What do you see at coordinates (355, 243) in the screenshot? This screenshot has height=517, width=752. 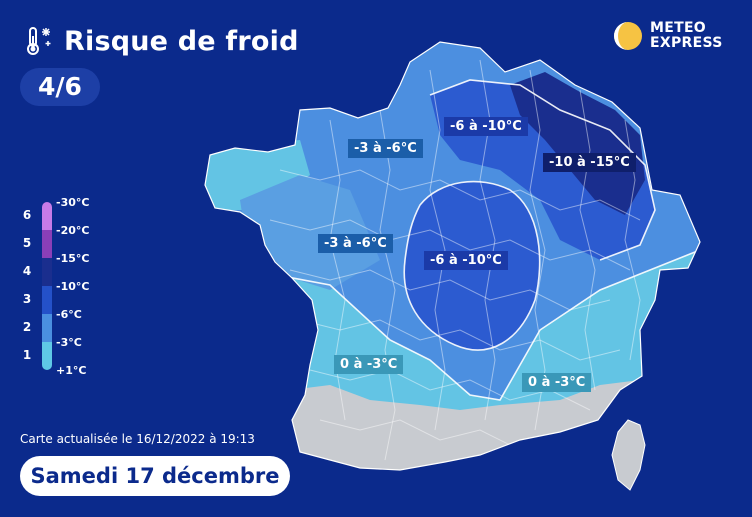 I see `zone-label-west: -3 à -6°C` at bounding box center [355, 243].